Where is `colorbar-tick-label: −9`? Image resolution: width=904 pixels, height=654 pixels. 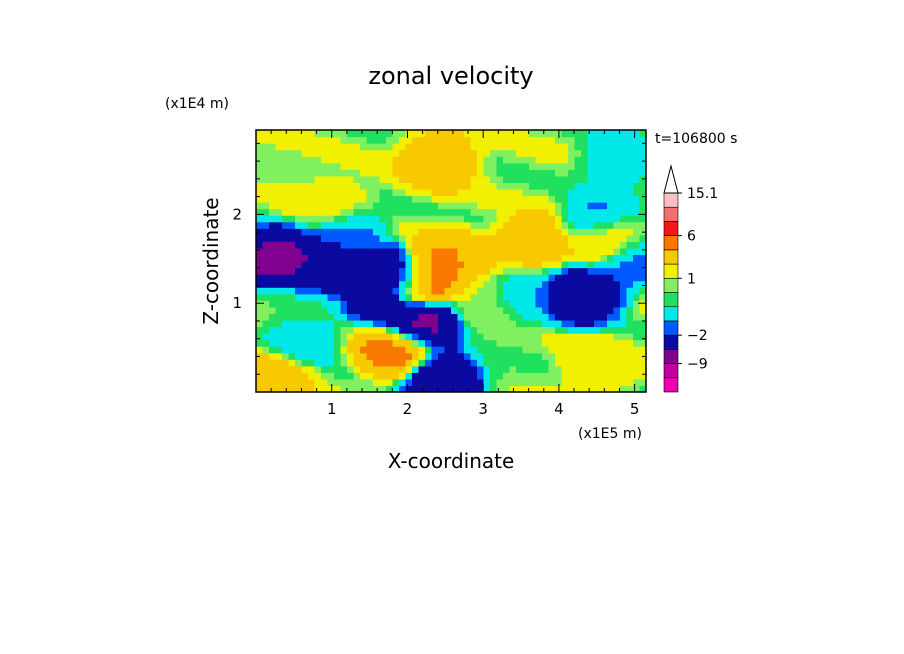
colorbar-tick-label: −9 is located at coordinates (697, 365).